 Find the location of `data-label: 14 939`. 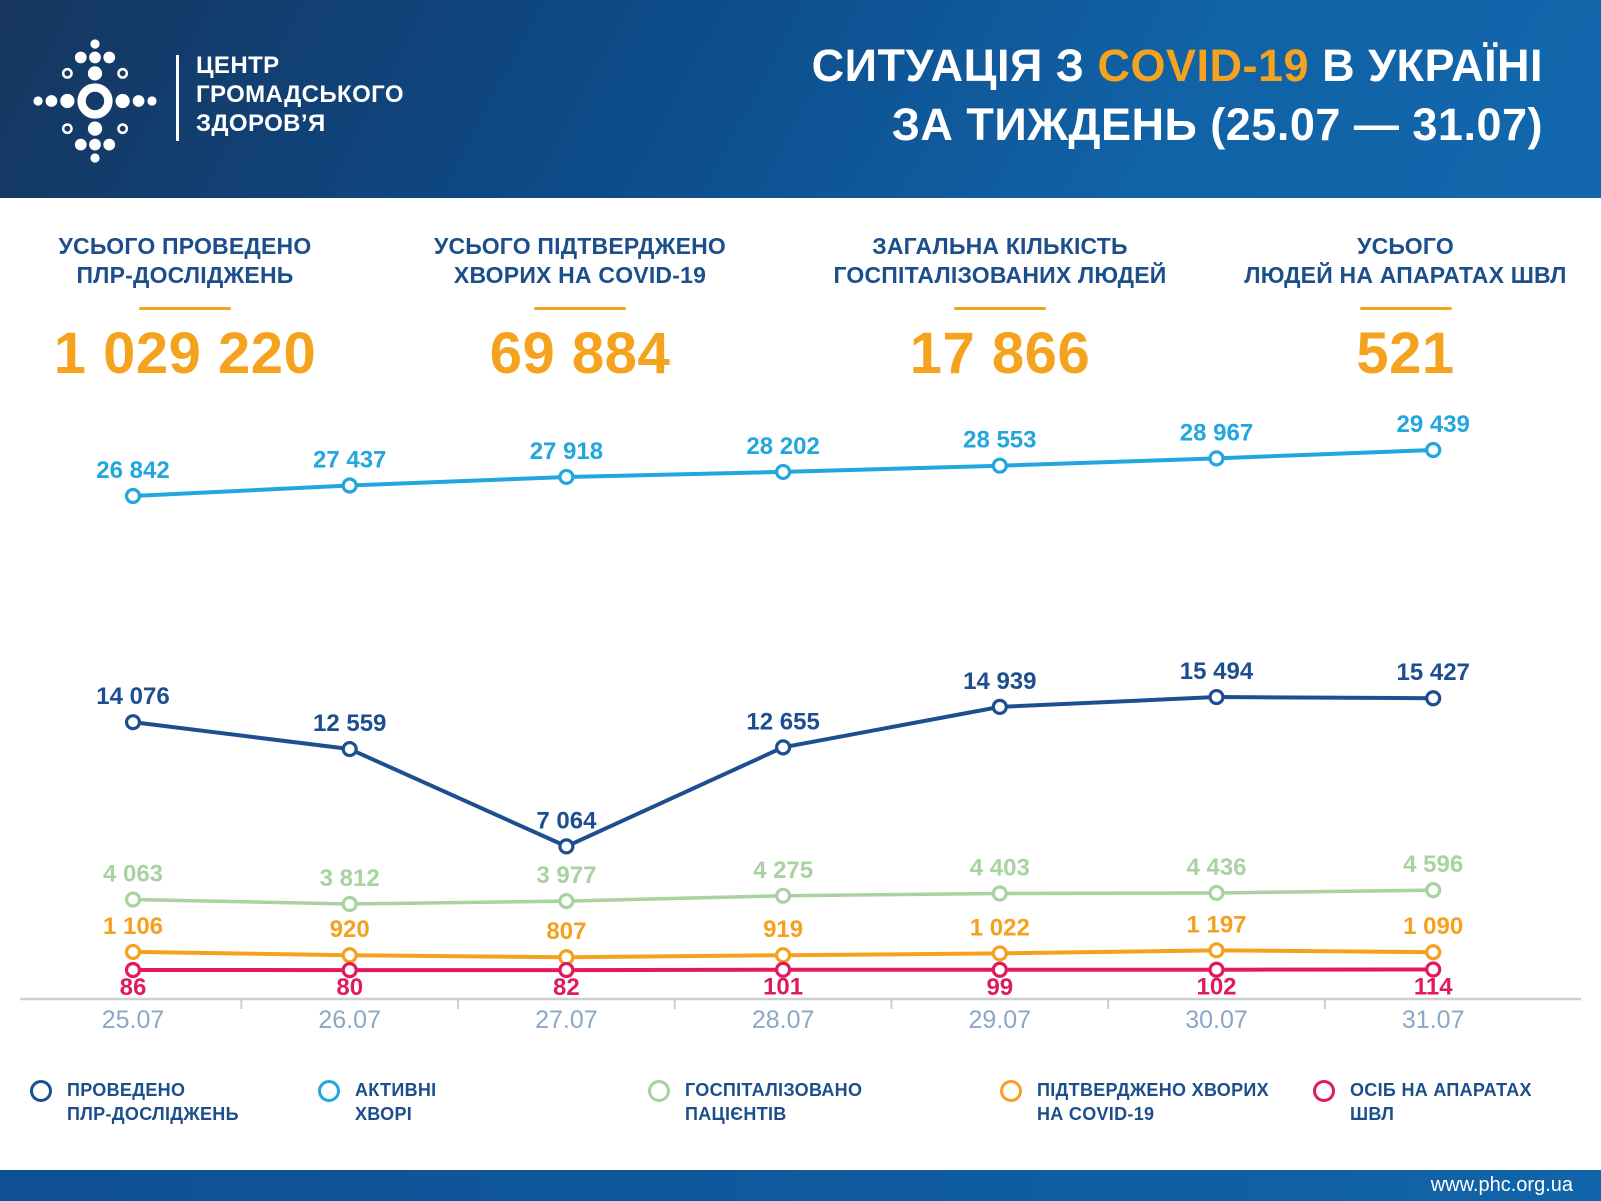

data-label: 14 939 is located at coordinates (999, 681).